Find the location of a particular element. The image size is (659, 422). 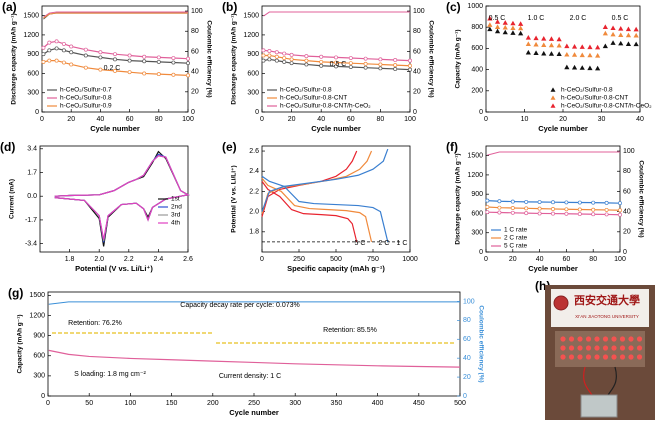

y2-tick-label: 40 is located at coordinates (417, 71).